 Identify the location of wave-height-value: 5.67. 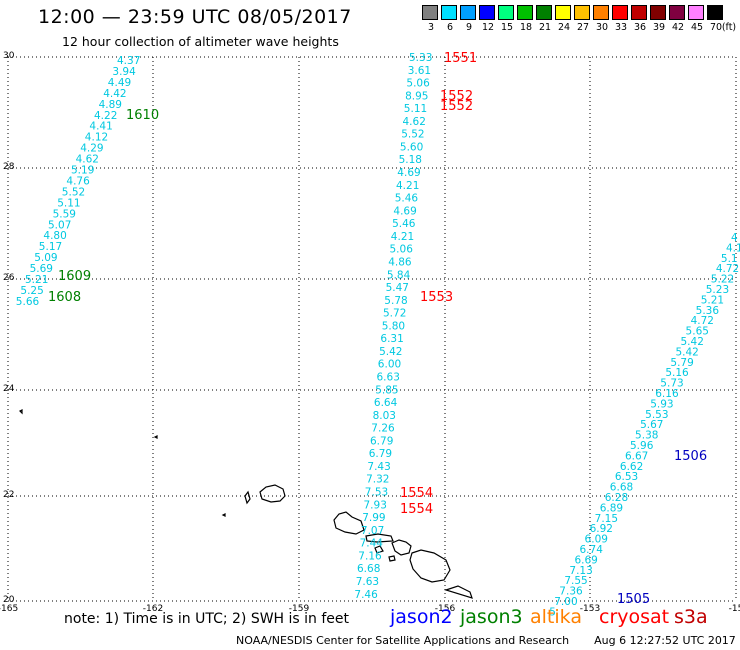
(651, 425).